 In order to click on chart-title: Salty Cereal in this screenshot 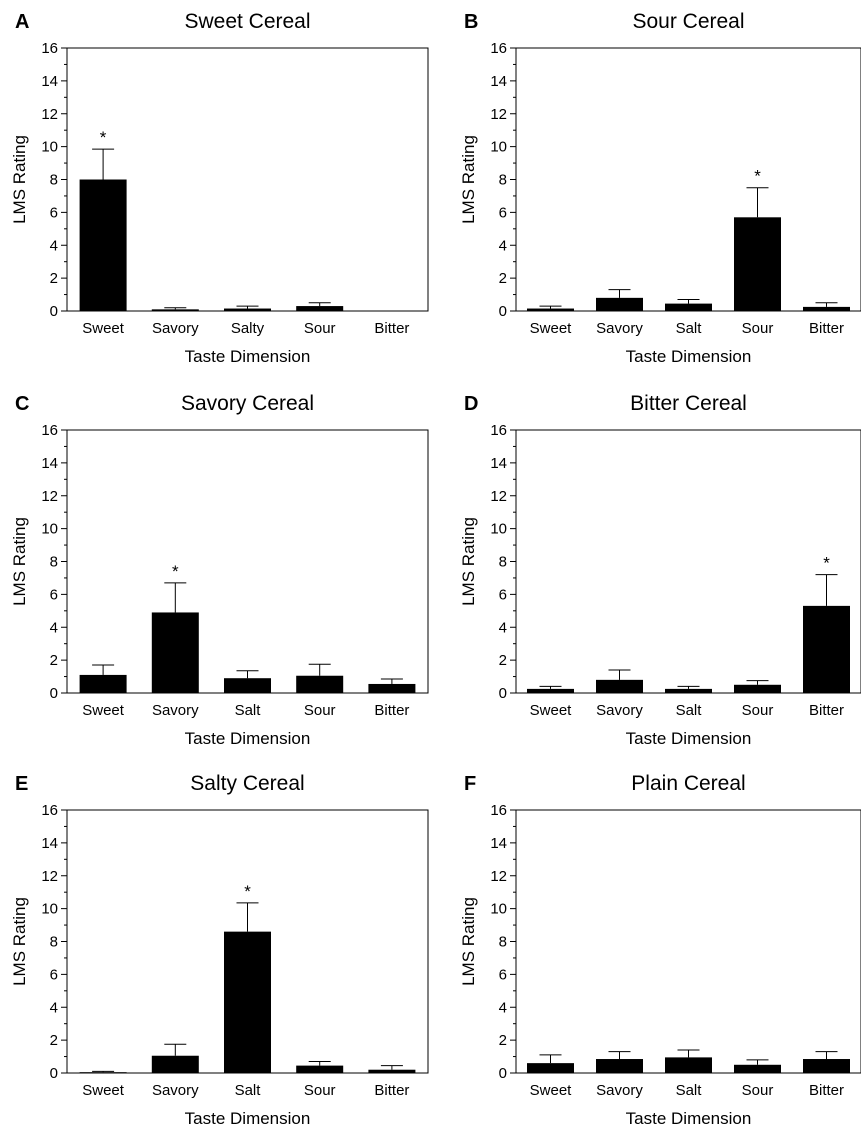, I will do `click(247, 783)`.